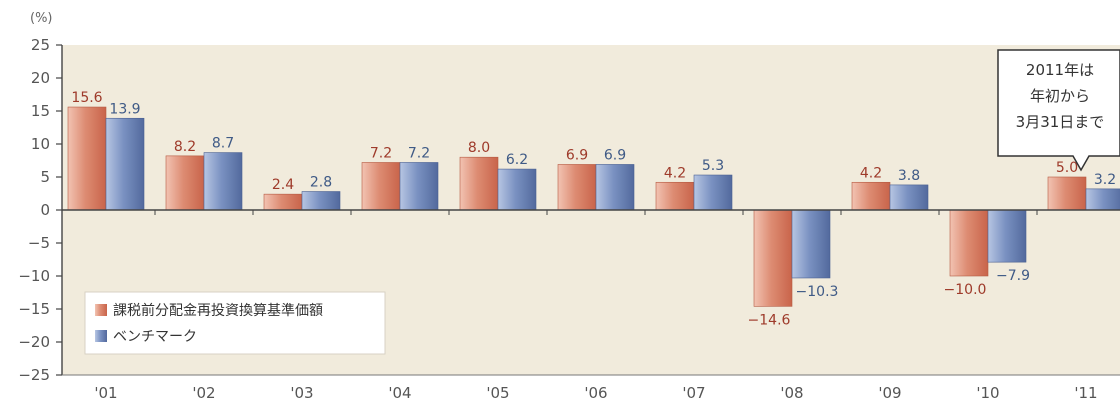  I want to click on y-tick-label: −25, so click(34, 375).